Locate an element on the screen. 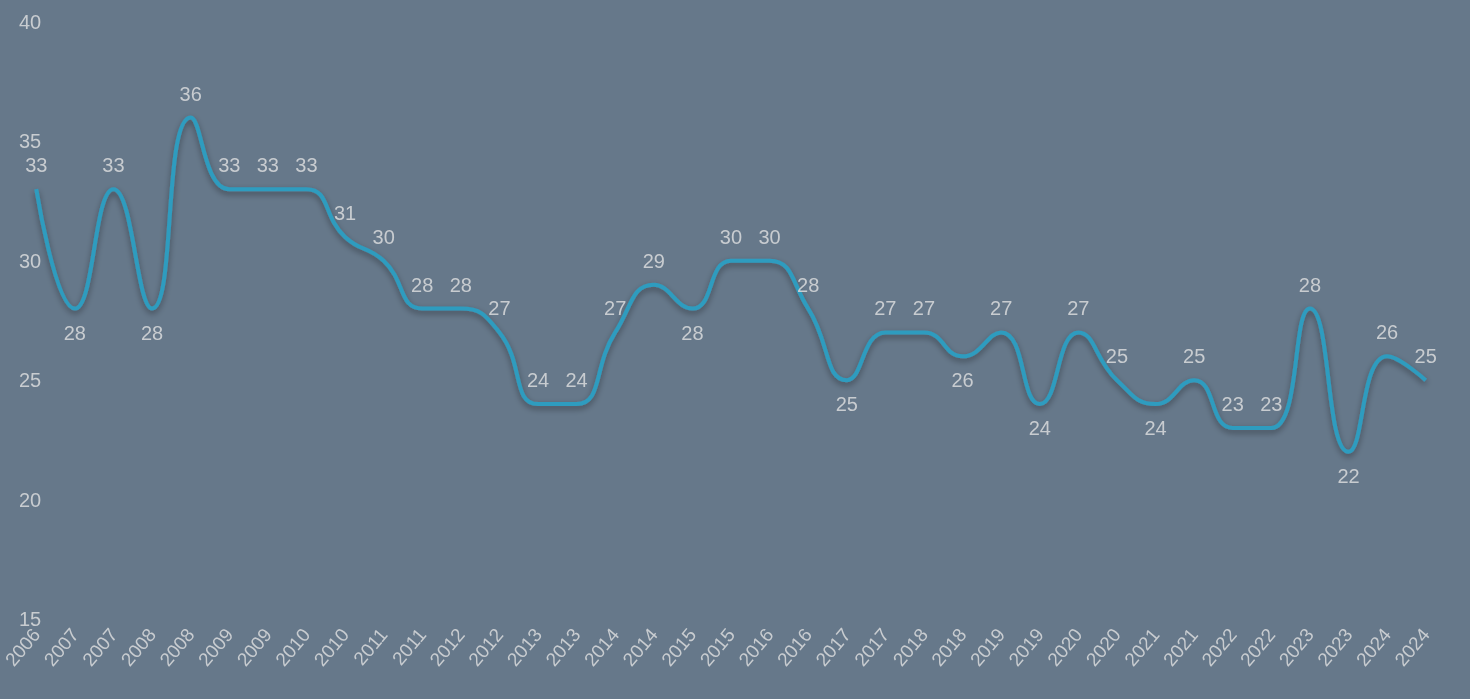 This screenshot has height=699, width=1470. data-label: 36 is located at coordinates (190, 93).